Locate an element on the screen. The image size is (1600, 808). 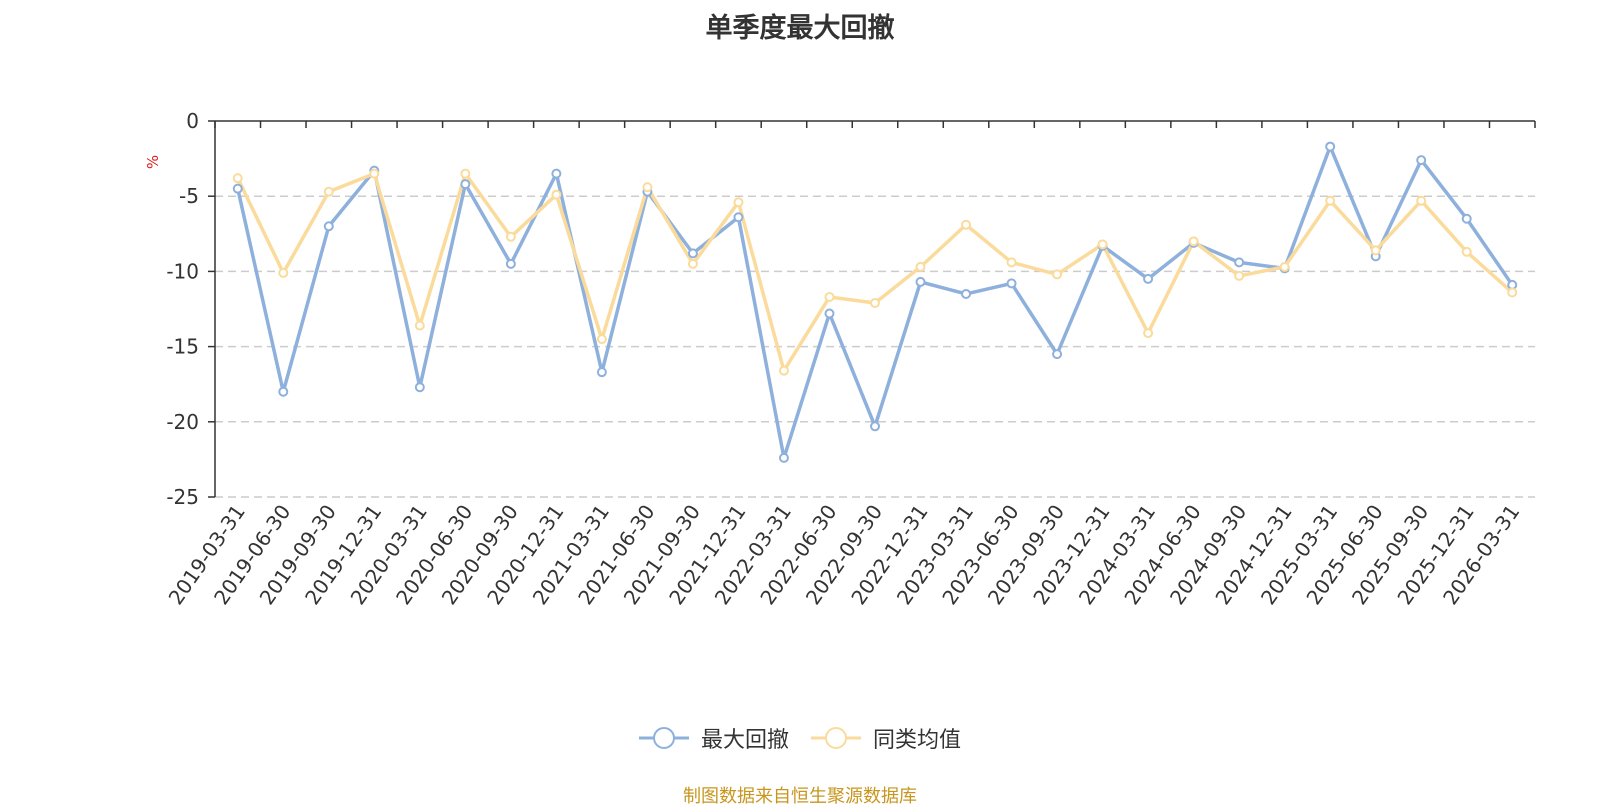
source-note: 制图数据来自恒生聚源数据库 is located at coordinates (800, 796).